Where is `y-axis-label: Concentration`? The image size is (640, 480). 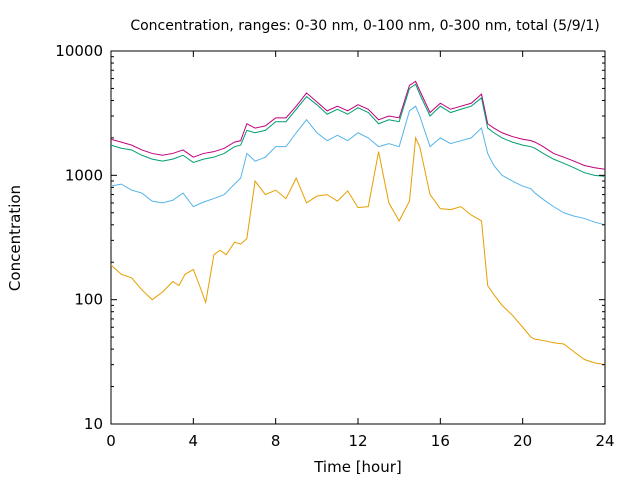
y-axis-label: Concentration is located at coordinates (15, 238).